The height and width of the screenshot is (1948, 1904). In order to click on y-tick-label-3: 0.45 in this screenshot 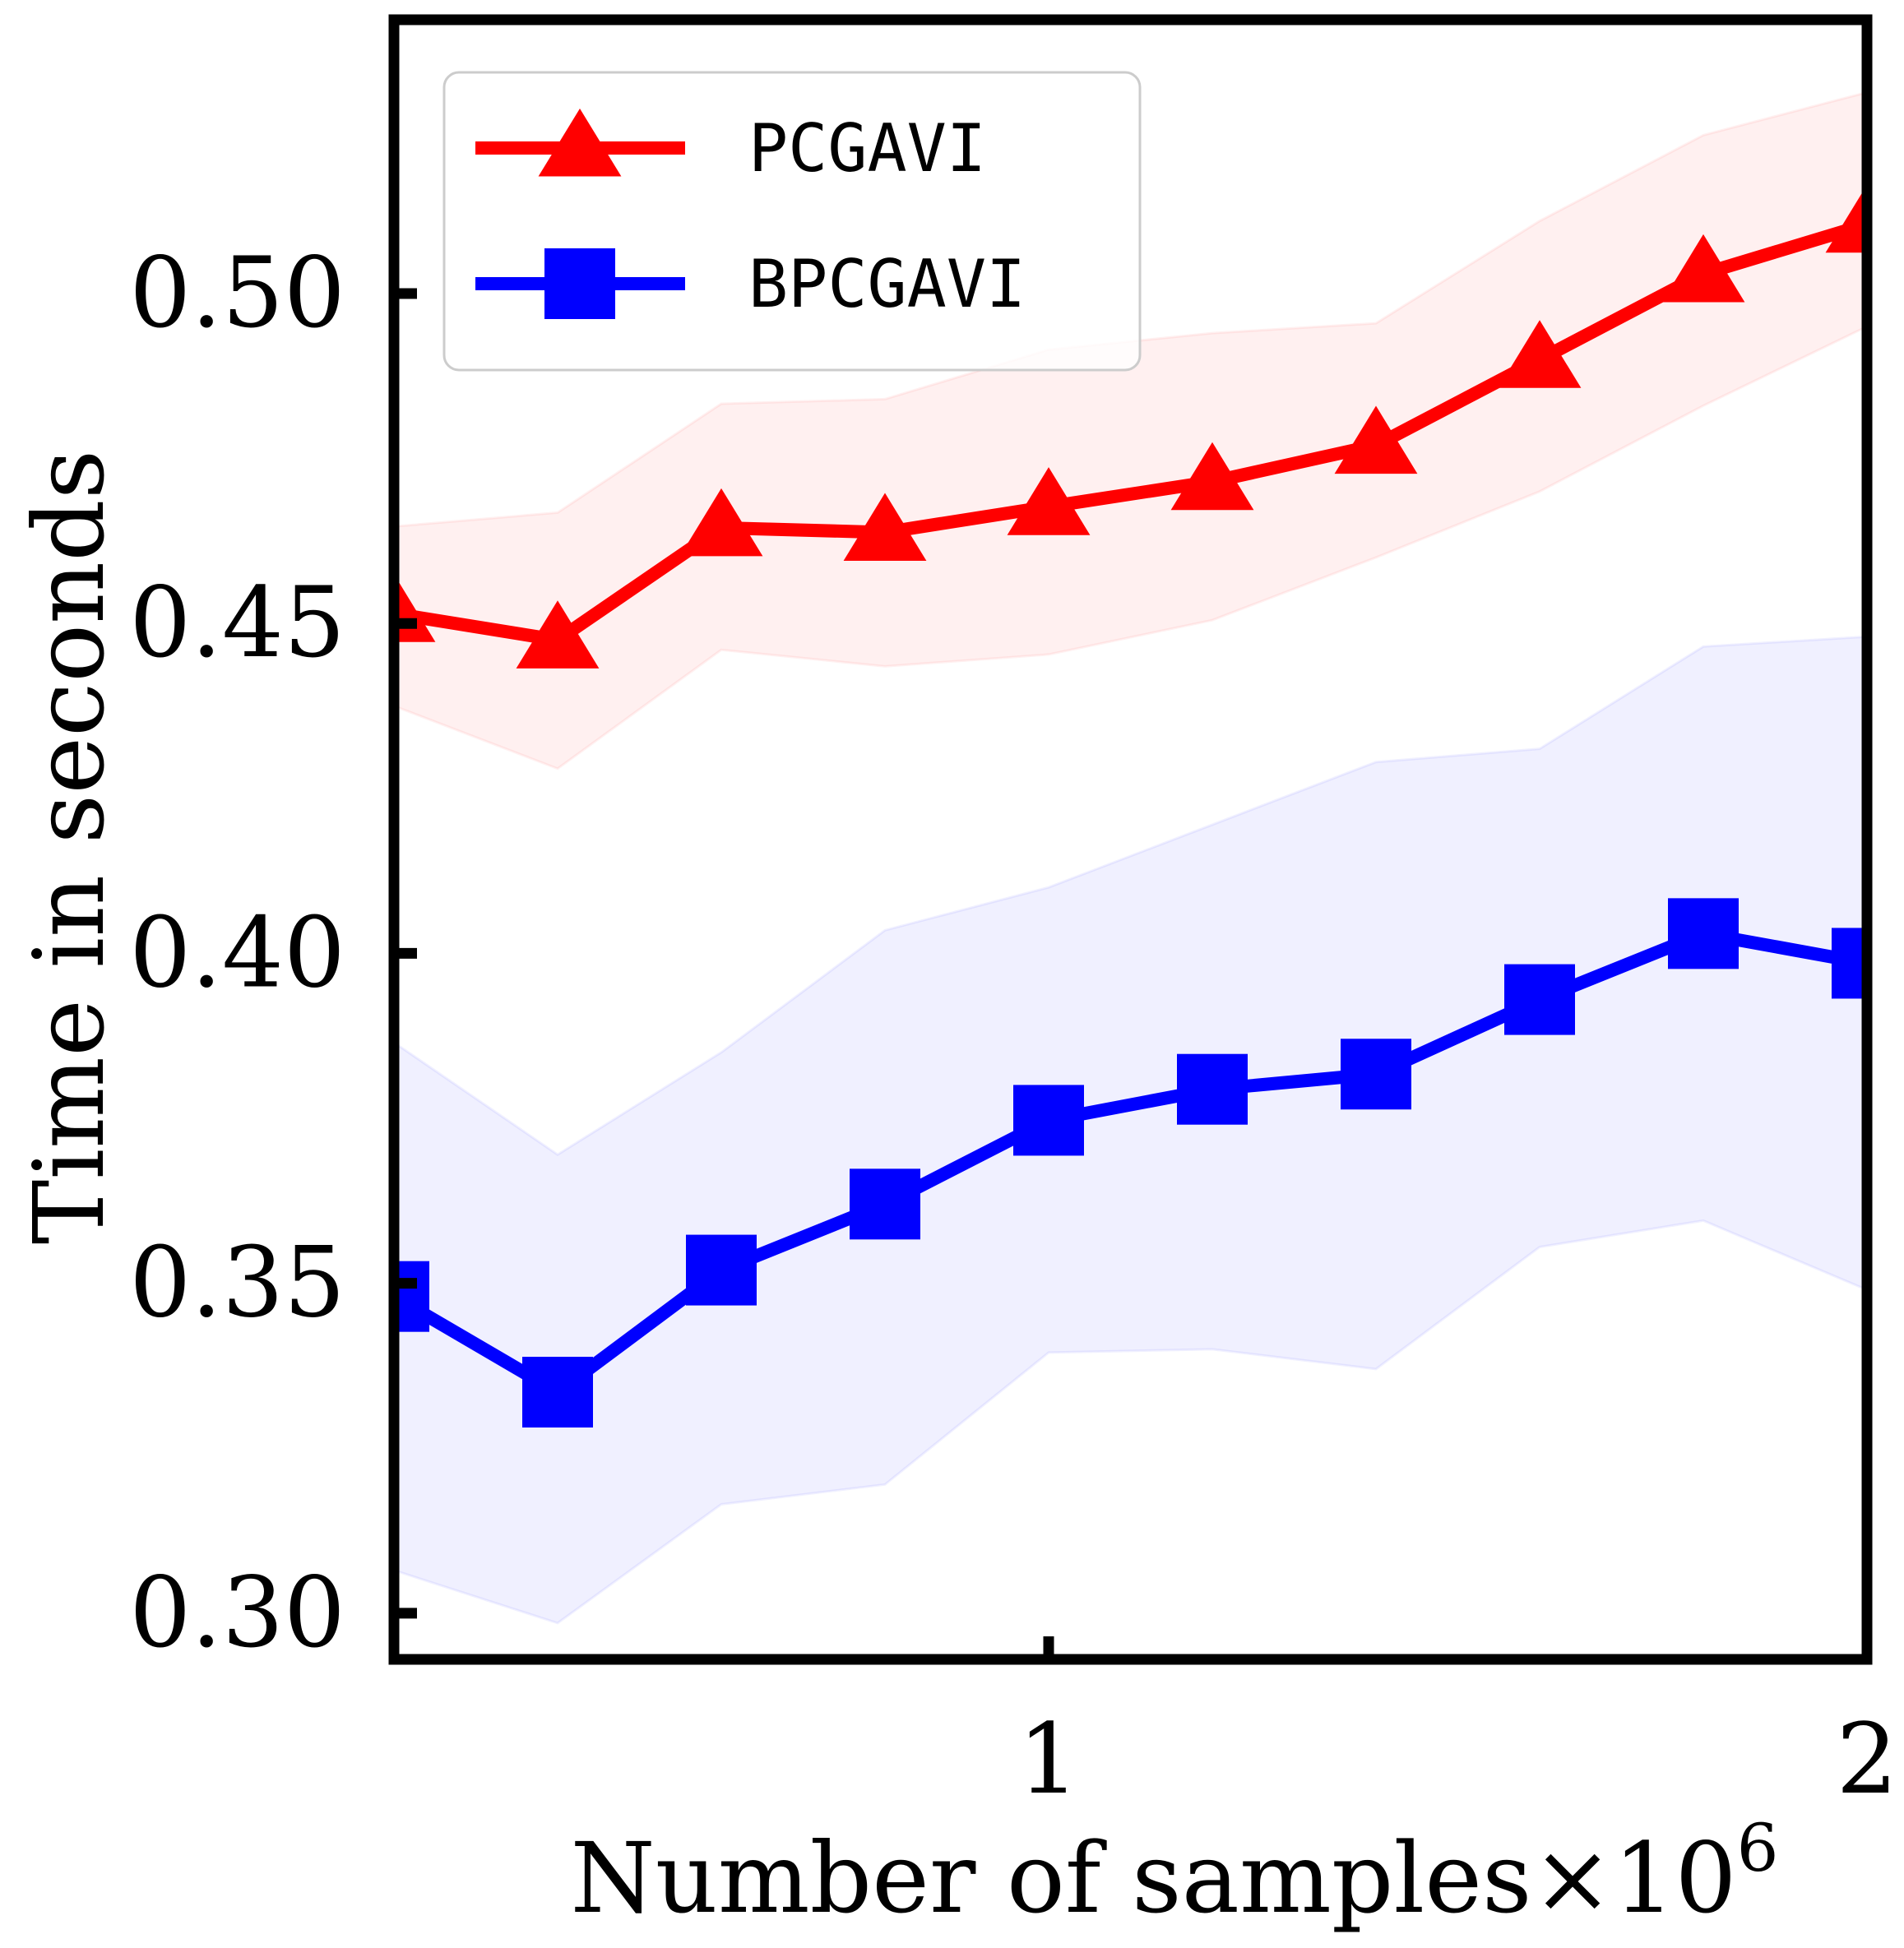, I will do `click(237, 622)`.